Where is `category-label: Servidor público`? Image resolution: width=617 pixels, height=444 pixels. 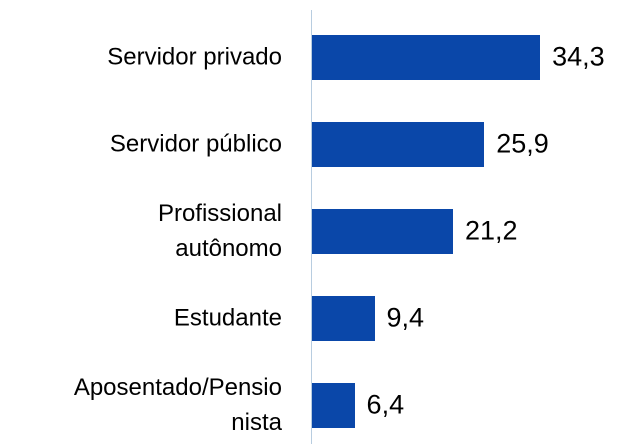
category-label: Servidor público is located at coordinates (195, 144).